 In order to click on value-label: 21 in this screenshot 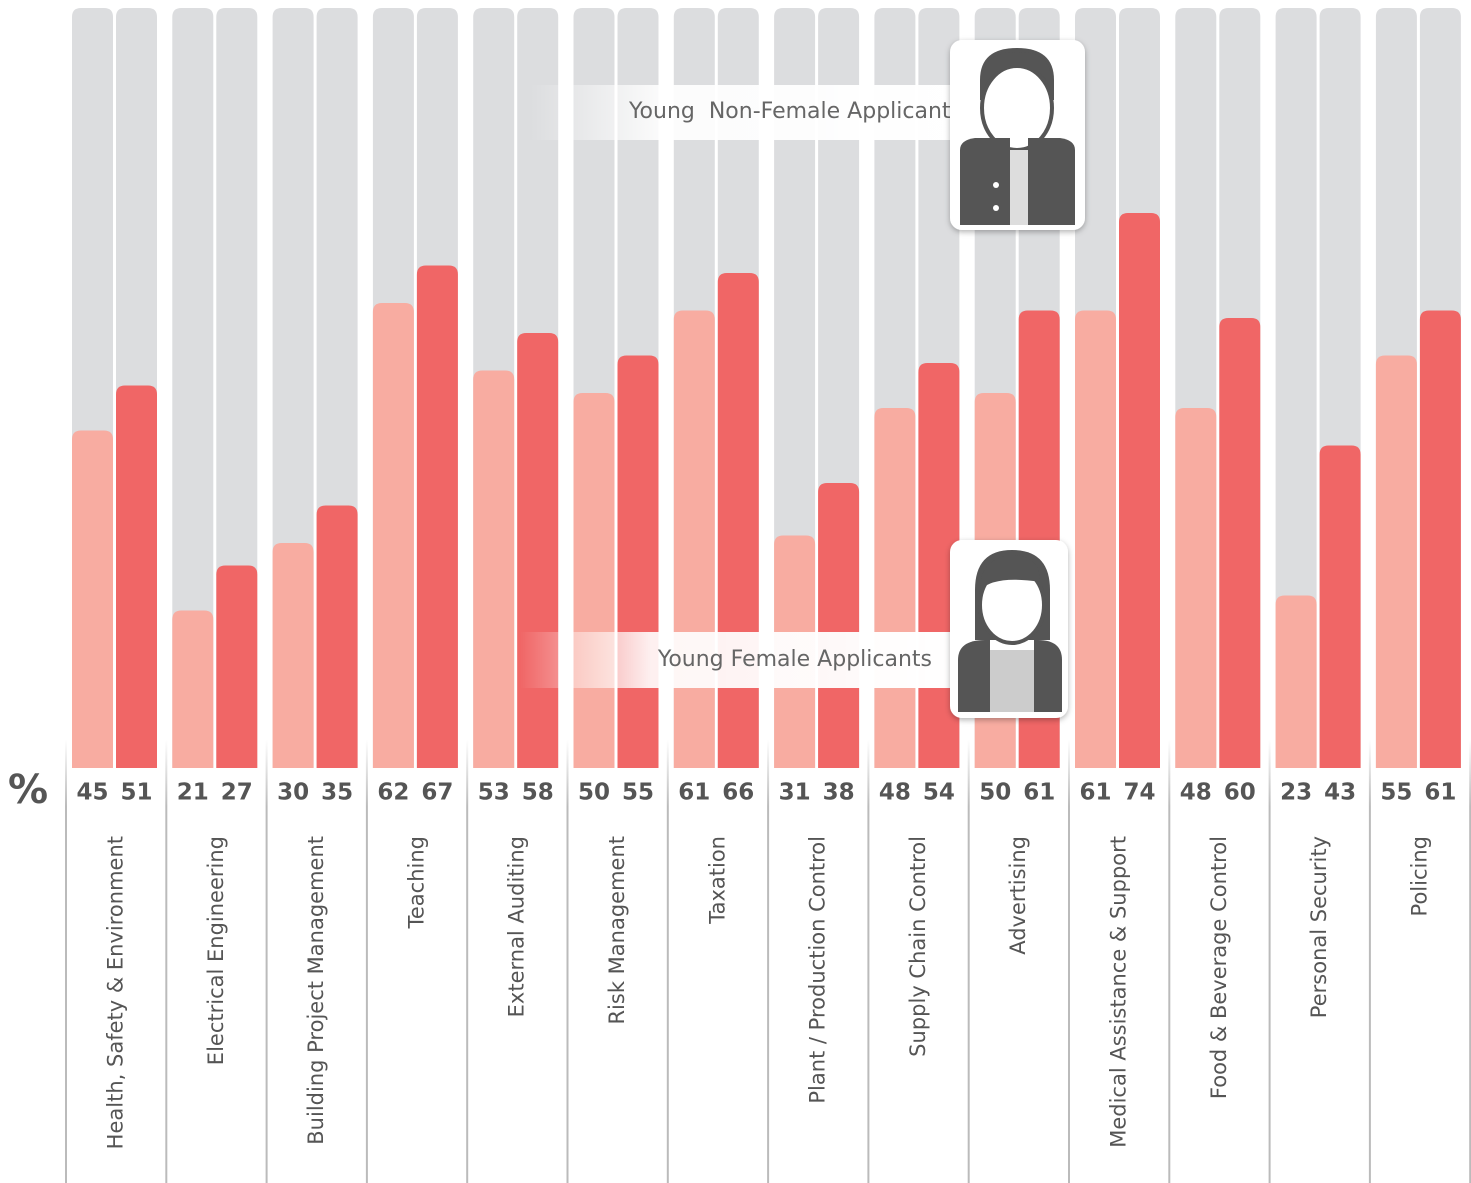, I will do `click(193, 793)`.